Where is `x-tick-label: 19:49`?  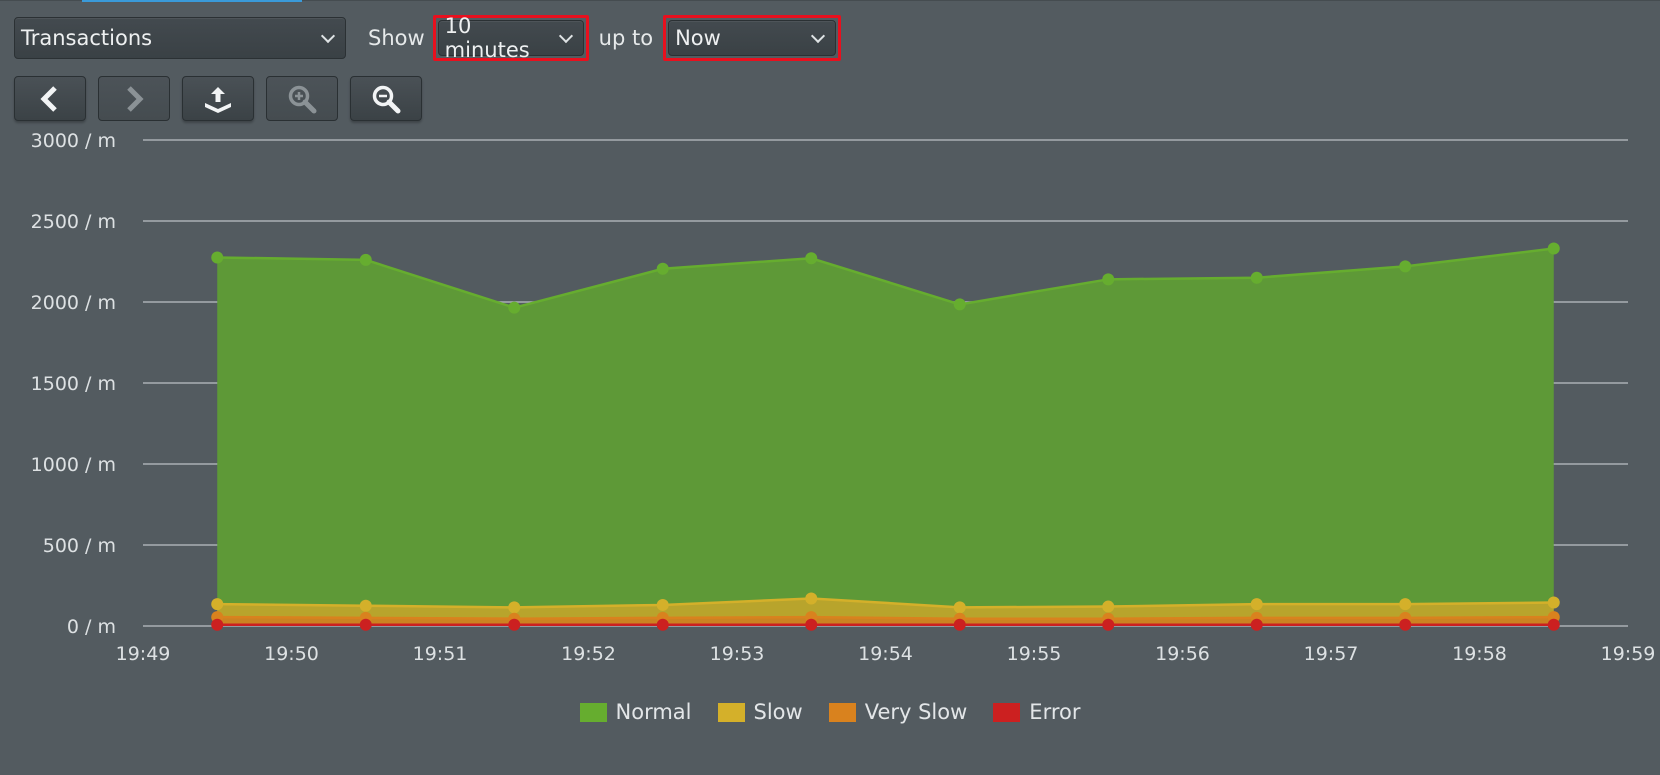 x-tick-label: 19:49 is located at coordinates (143, 654).